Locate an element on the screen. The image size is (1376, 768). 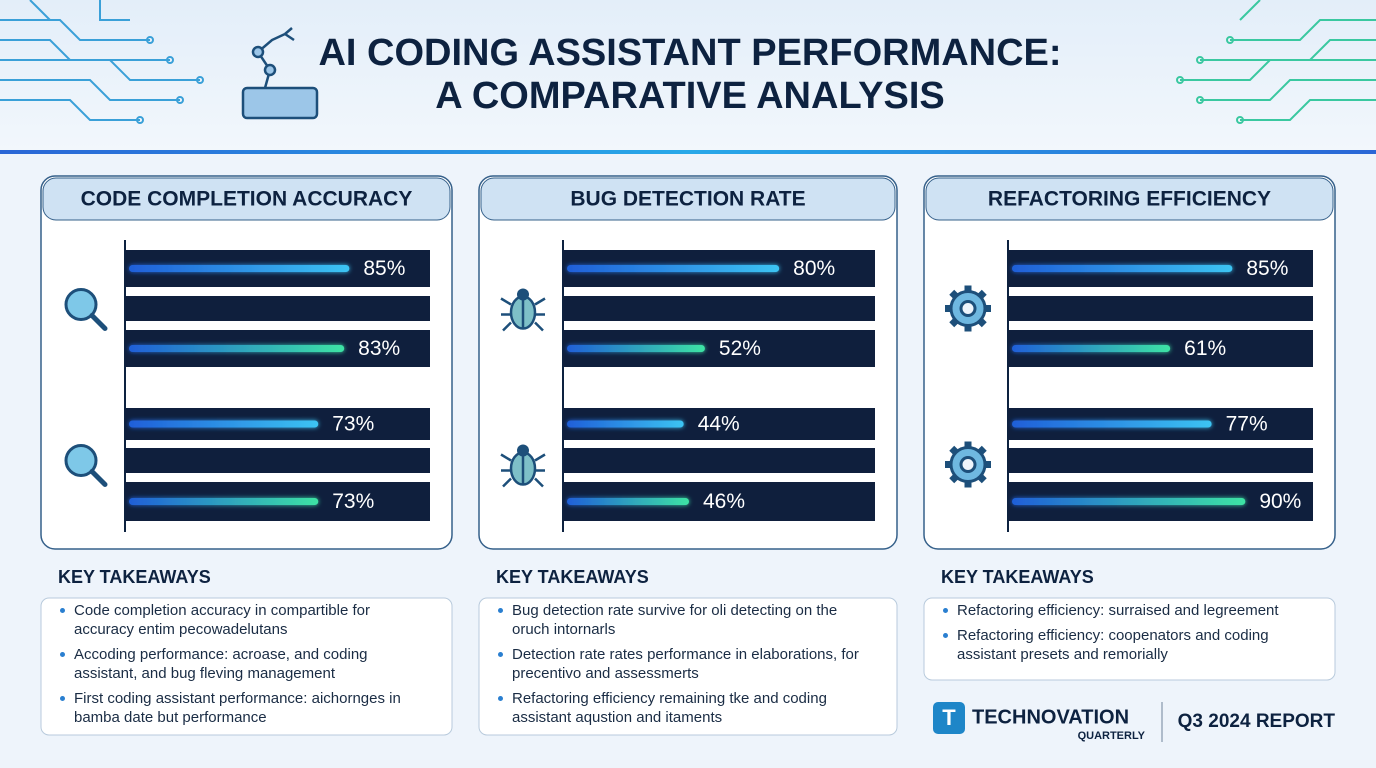
circuit-left is located at coordinates (102, 62).